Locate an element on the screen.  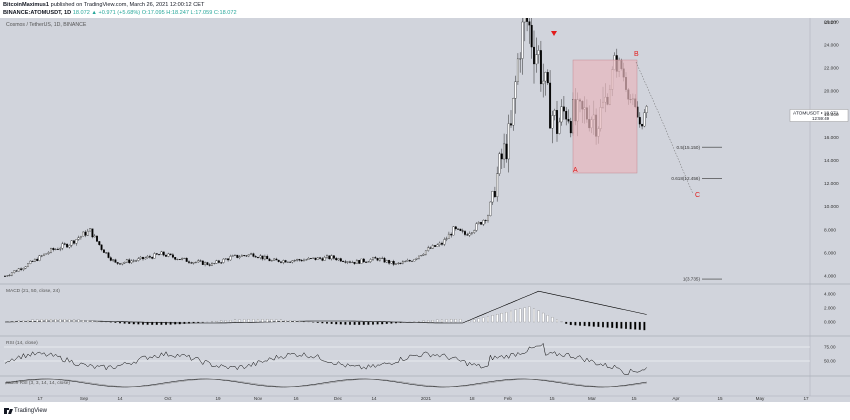
price-axis-tick: 24.000 is located at coordinates (831, 46).